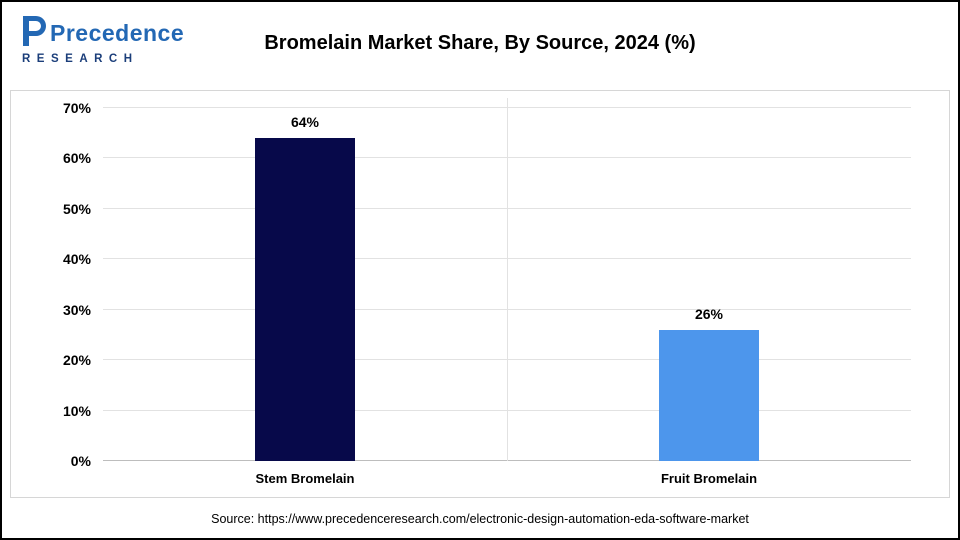 The image size is (960, 540). Describe the element at coordinates (76, 410) in the screenshot. I see `y-axis-tick-10%: 10%` at that location.